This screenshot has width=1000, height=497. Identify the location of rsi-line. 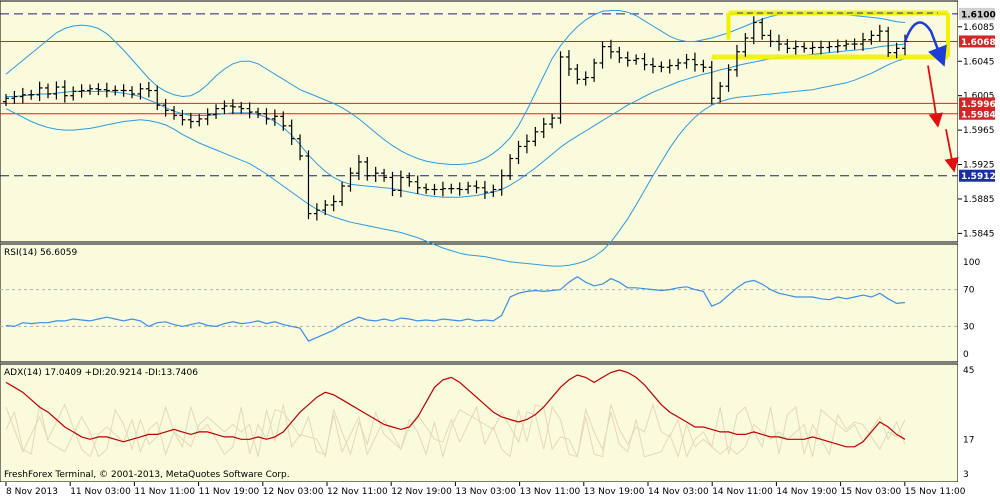
(455, 308).